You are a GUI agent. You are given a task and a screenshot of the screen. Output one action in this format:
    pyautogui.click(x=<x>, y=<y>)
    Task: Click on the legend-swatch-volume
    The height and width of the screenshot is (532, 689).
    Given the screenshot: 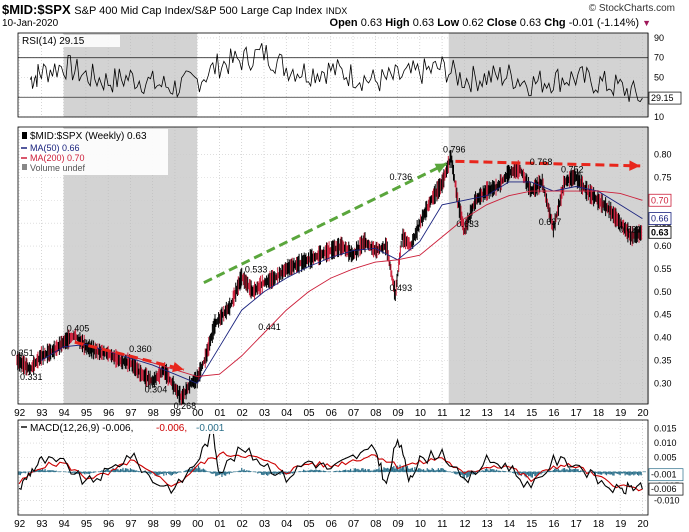 What is the action you would take?
    pyautogui.click(x=24, y=167)
    